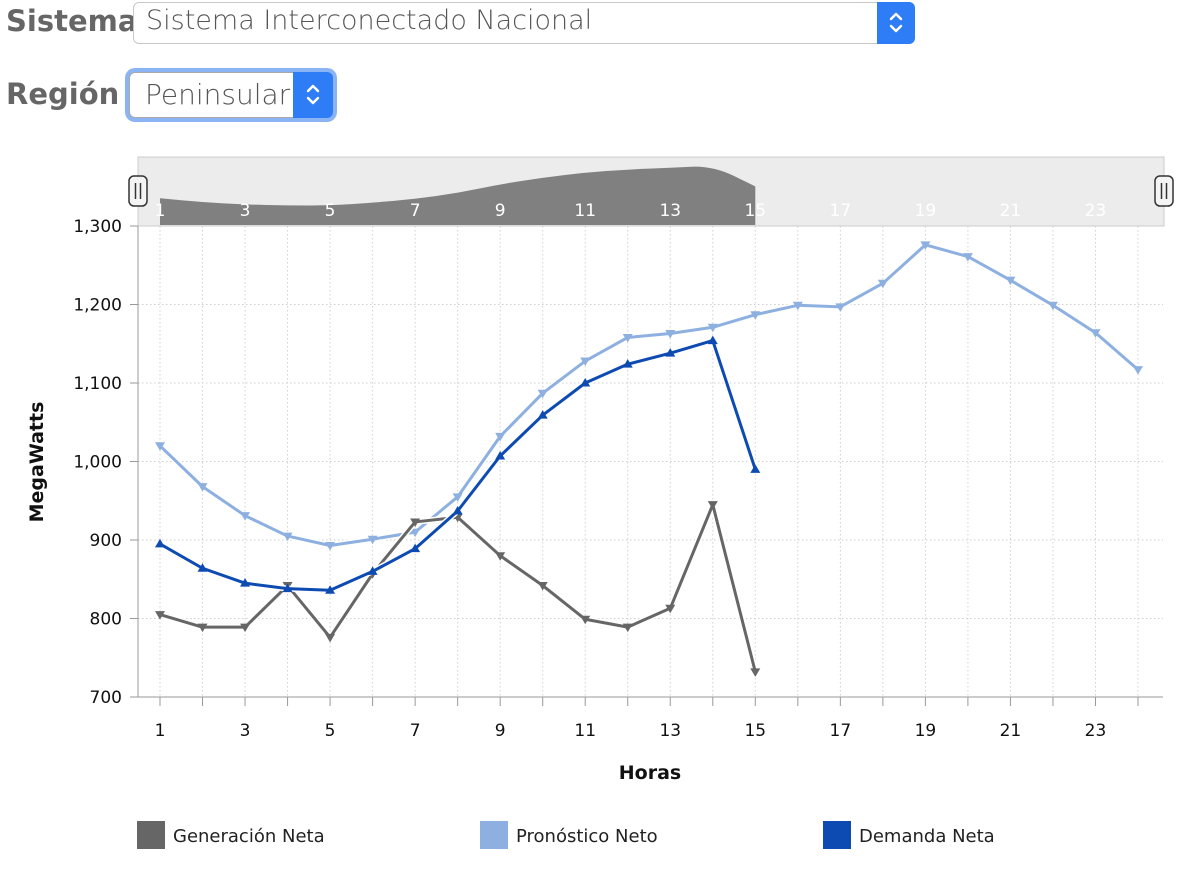  Describe the element at coordinates (160, 211) in the screenshot. I see `navigator-tick-label: 1` at that location.